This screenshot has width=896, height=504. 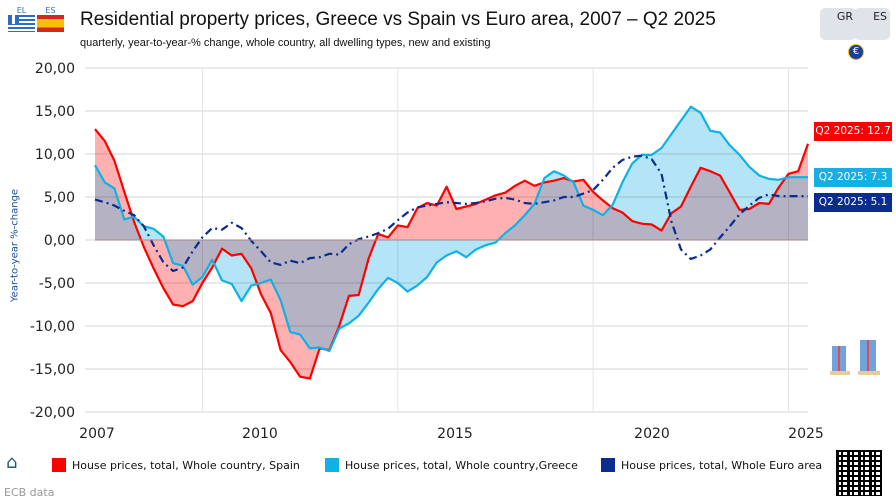 I want to click on badge-spain: Q2 2025: 12.7, so click(x=853, y=131).